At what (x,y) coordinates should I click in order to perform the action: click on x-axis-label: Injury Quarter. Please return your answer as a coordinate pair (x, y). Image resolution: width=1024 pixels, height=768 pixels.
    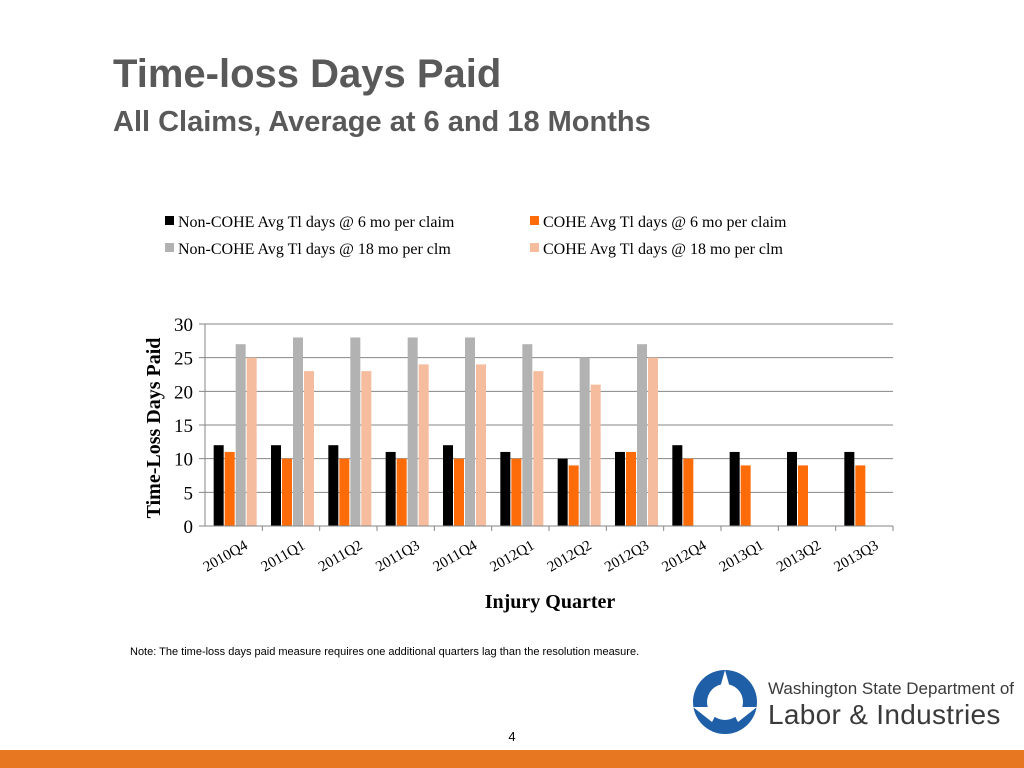
    Looking at the image, I should click on (550, 602).